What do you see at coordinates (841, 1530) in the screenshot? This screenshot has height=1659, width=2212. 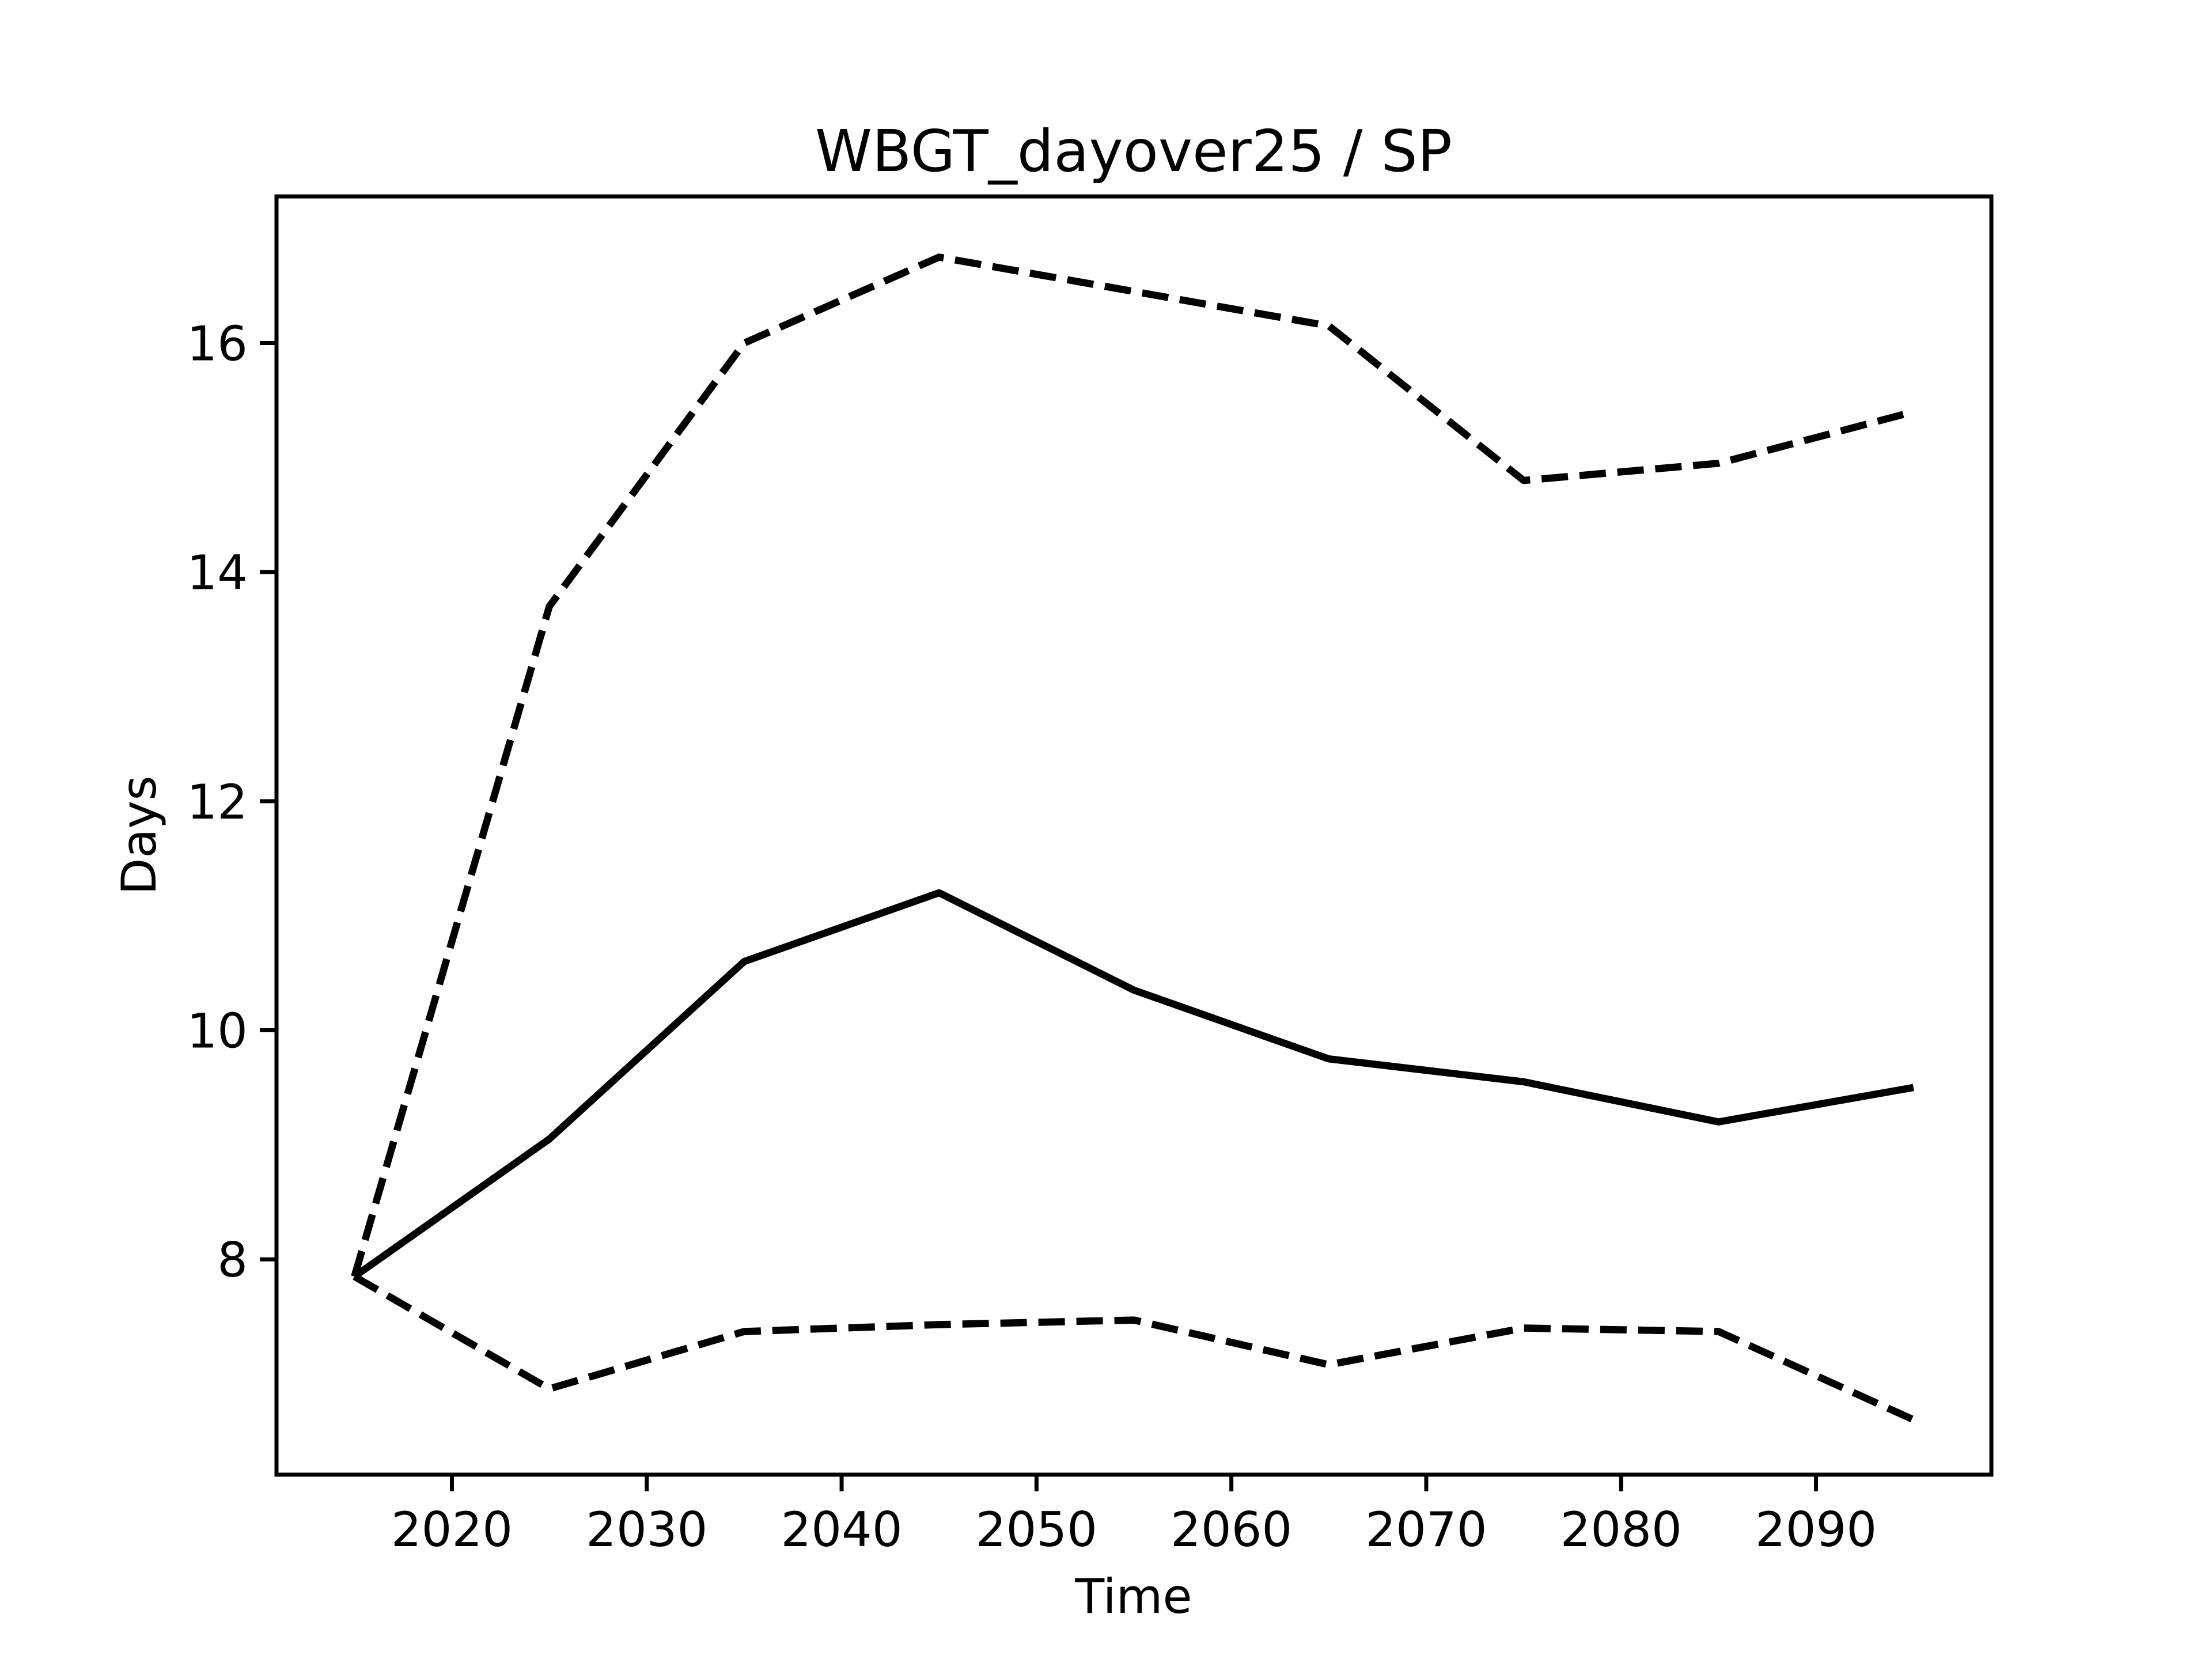 I see `x-tick-label: 2040` at bounding box center [841, 1530].